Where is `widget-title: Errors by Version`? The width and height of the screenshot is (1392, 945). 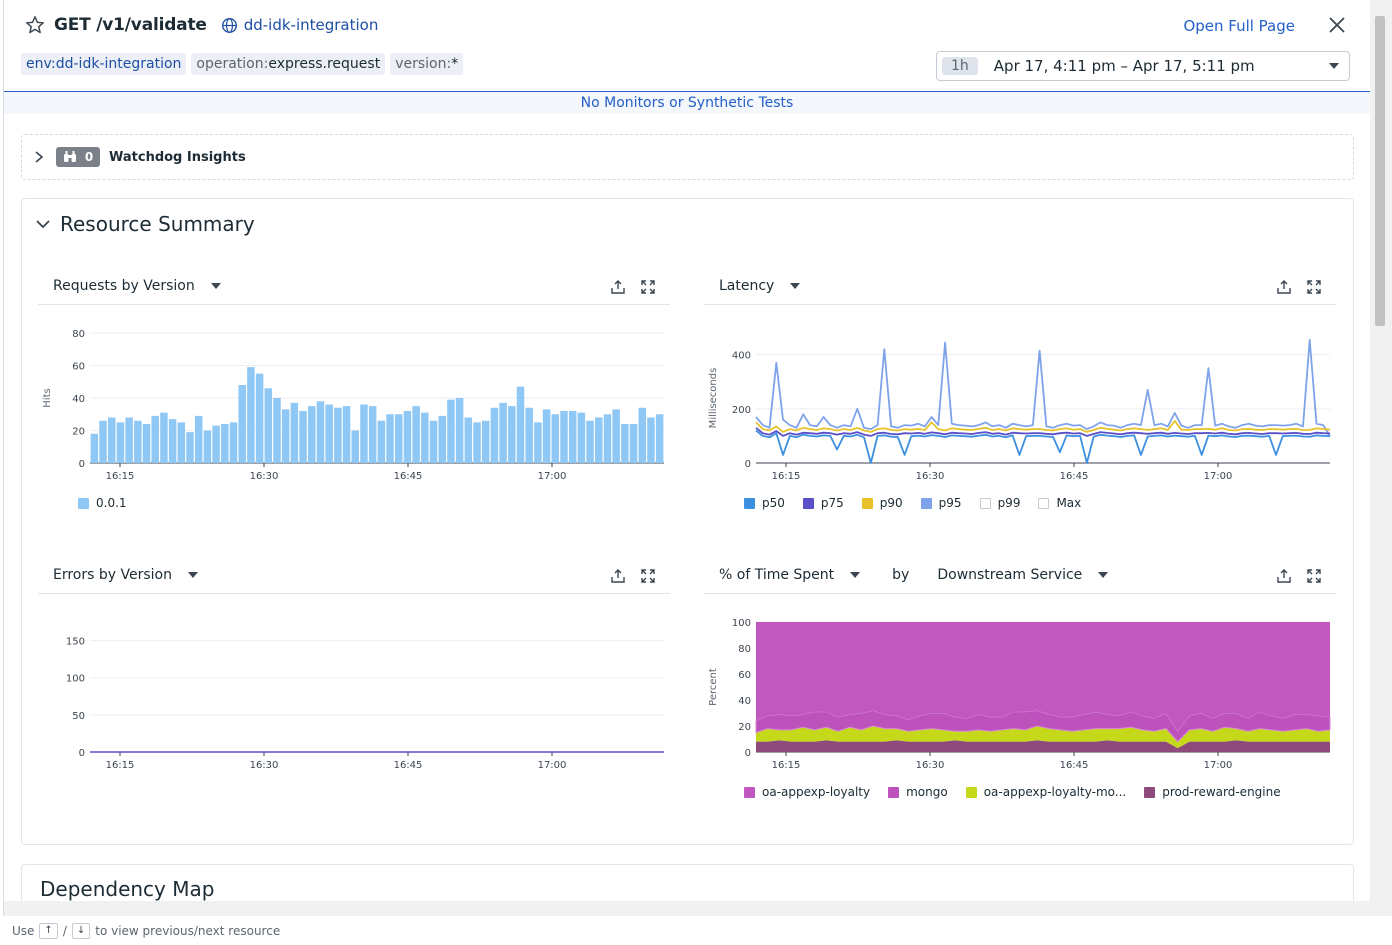 widget-title: Errors by Version is located at coordinates (112, 575).